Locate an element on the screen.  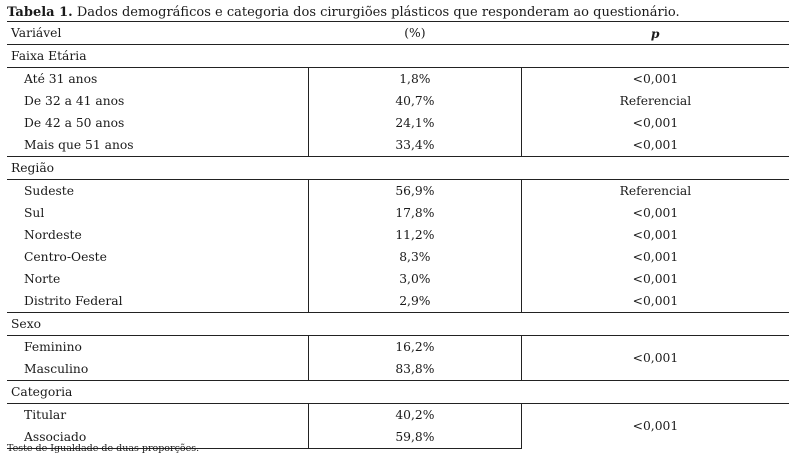
row-label: Distrito Federal is located at coordinates (73, 301).